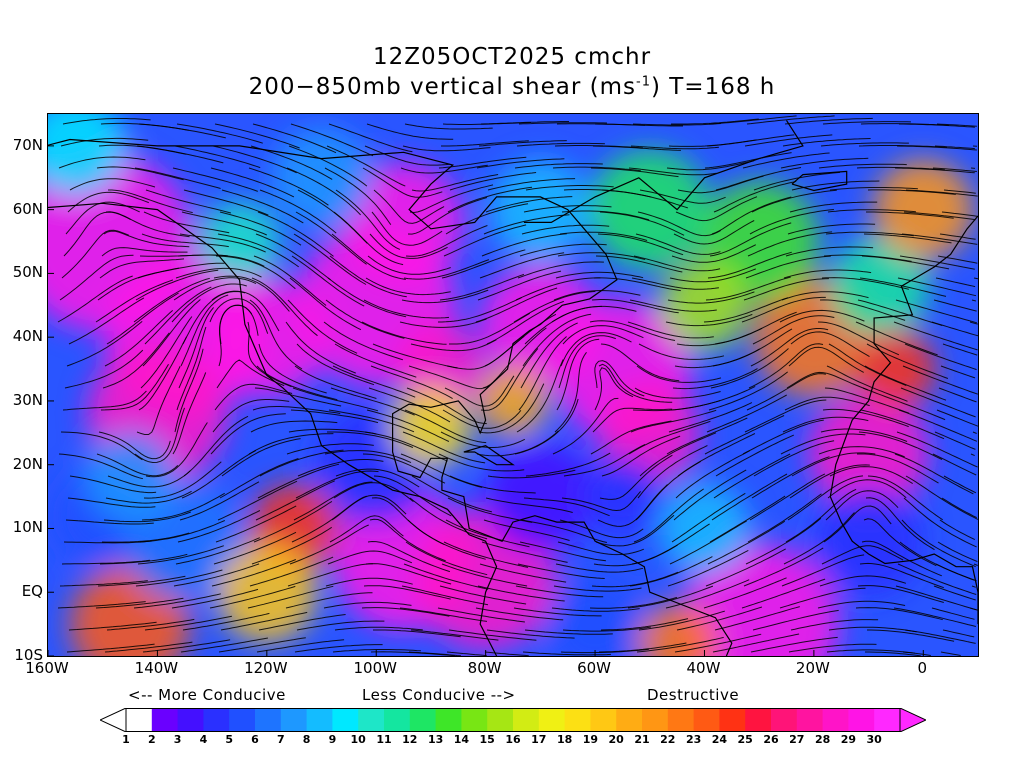 This screenshot has width=1024, height=768. I want to click on colorbar-tick-label: 28, so click(822, 739).